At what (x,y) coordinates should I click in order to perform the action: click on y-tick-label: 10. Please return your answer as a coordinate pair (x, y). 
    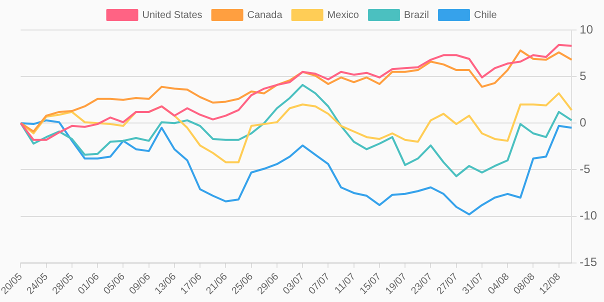
    Looking at the image, I should click on (587, 29).